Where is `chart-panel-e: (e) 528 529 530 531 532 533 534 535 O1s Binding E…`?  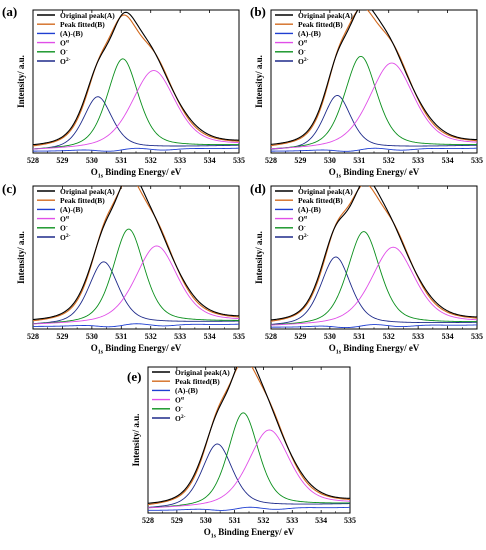
chart-panel-e: (e) 528 529 530 531 532 533 534 535 O1s Binding E… is located at coordinates (241, 453).